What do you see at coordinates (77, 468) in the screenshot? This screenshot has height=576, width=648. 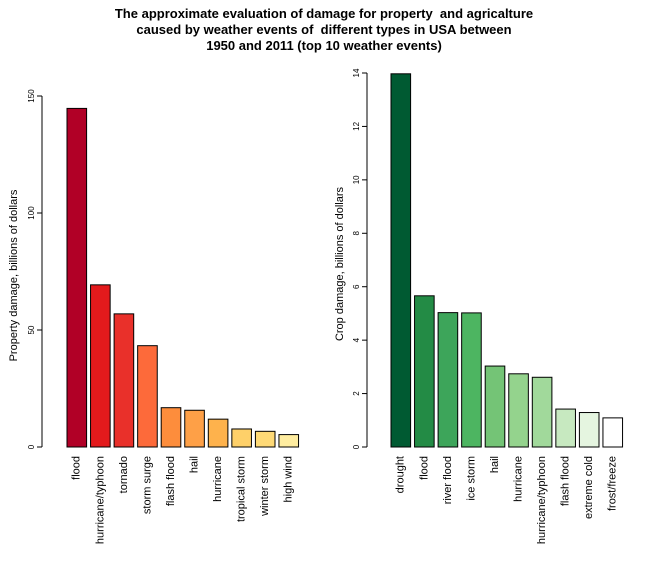 I see `property-category-label: flood` at bounding box center [77, 468].